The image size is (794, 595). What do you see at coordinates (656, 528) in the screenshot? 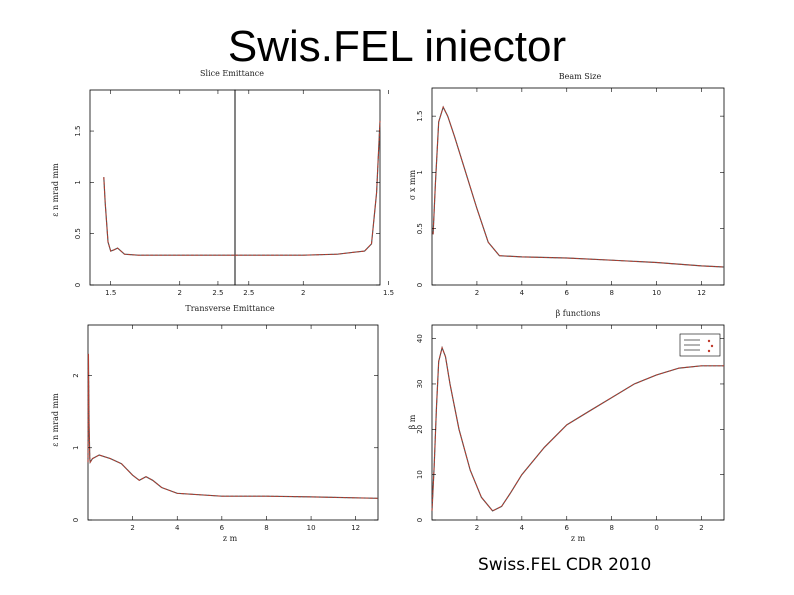
I see `x-tick-label: 0` at bounding box center [656, 528].